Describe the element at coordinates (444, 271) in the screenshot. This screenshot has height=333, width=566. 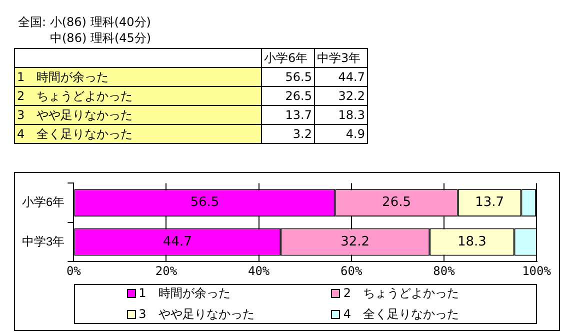
I see `x-tick-label: 80%` at that location.